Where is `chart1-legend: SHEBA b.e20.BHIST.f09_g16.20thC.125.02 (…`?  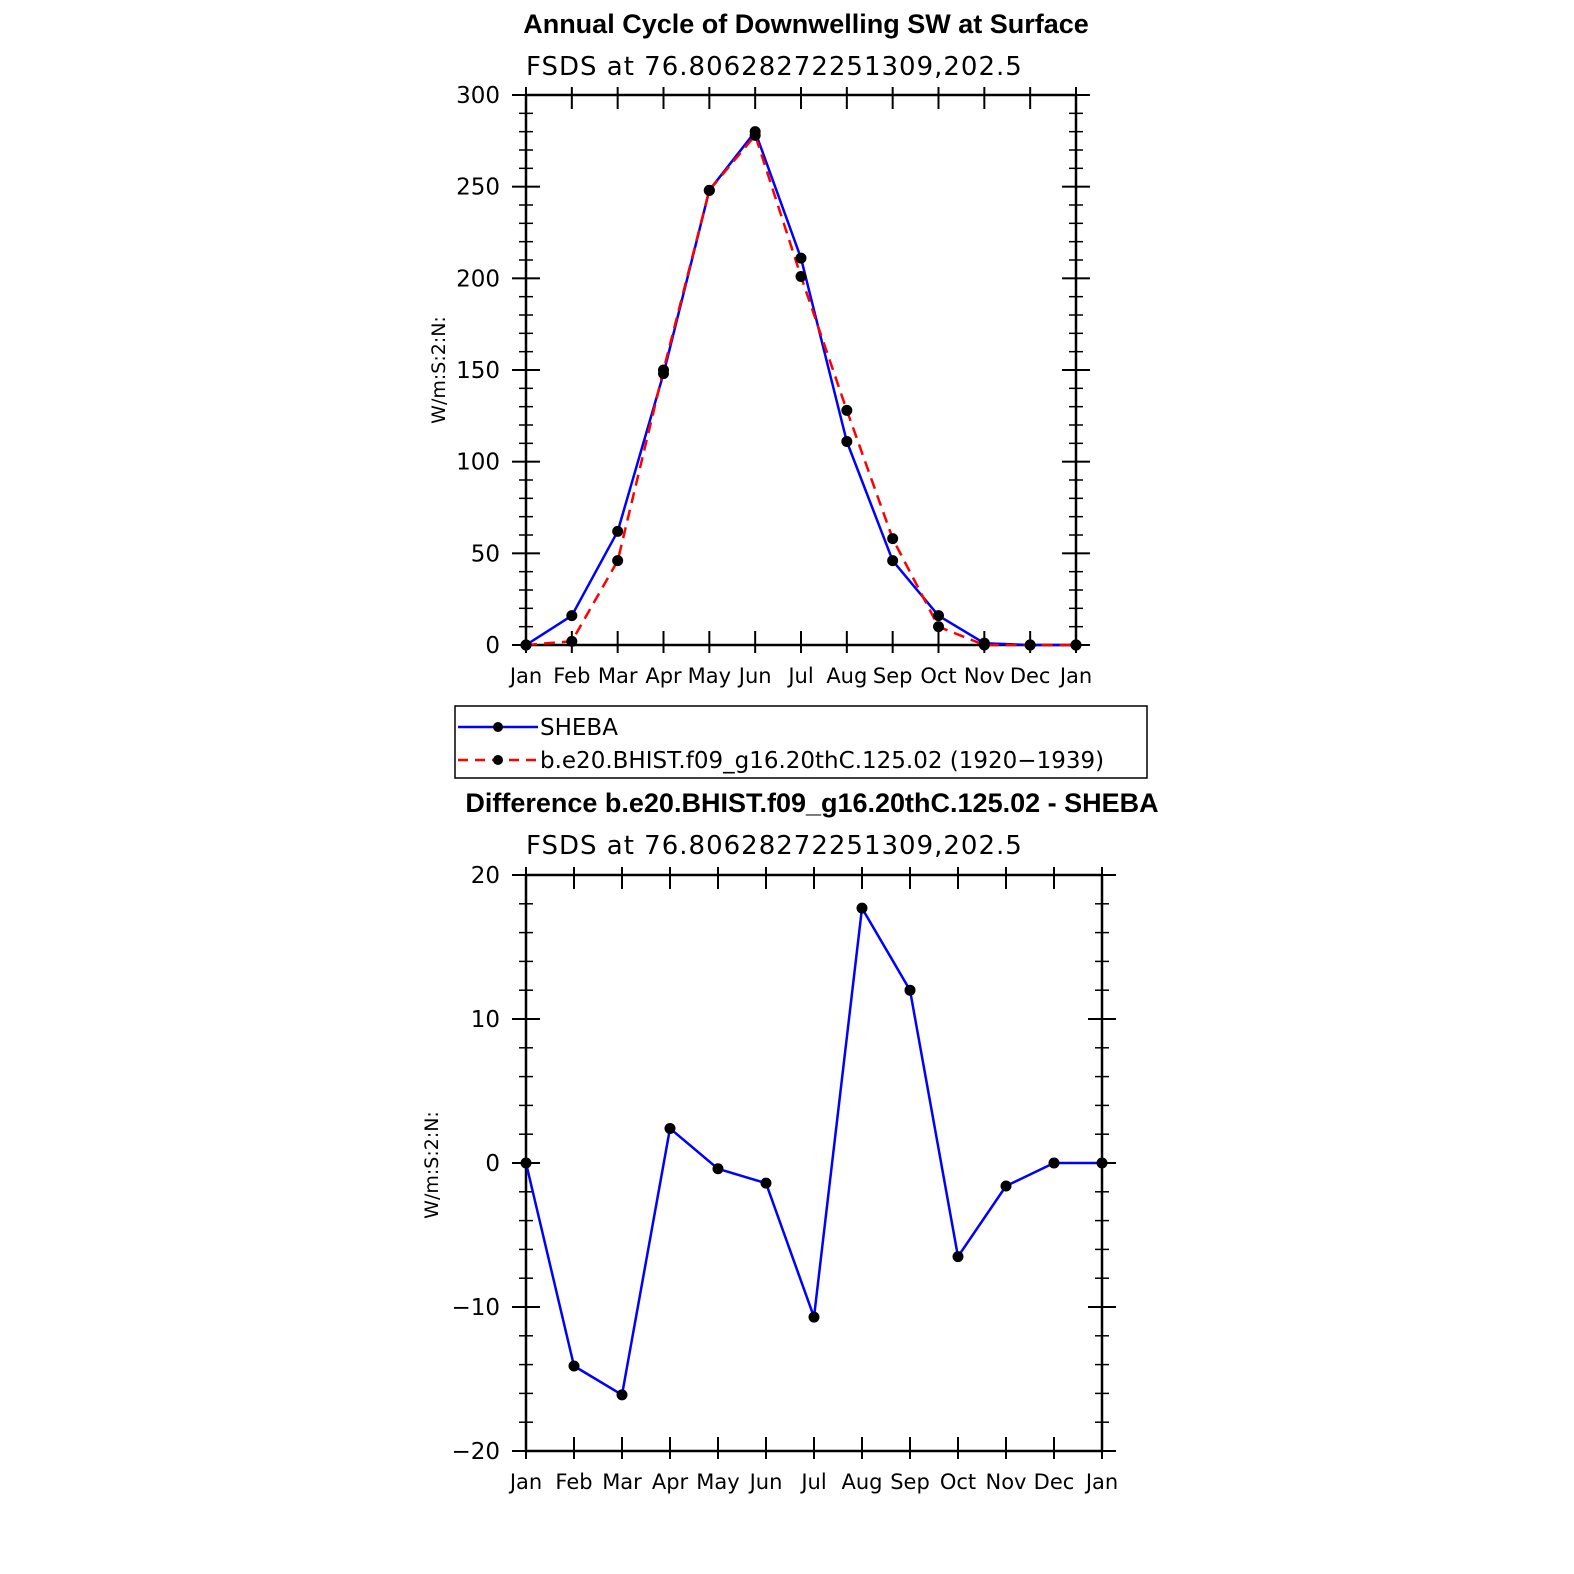
chart1-legend: SHEBA b.e20.BHIST.f09_g16.20thC.125.02 (… is located at coordinates (801, 742).